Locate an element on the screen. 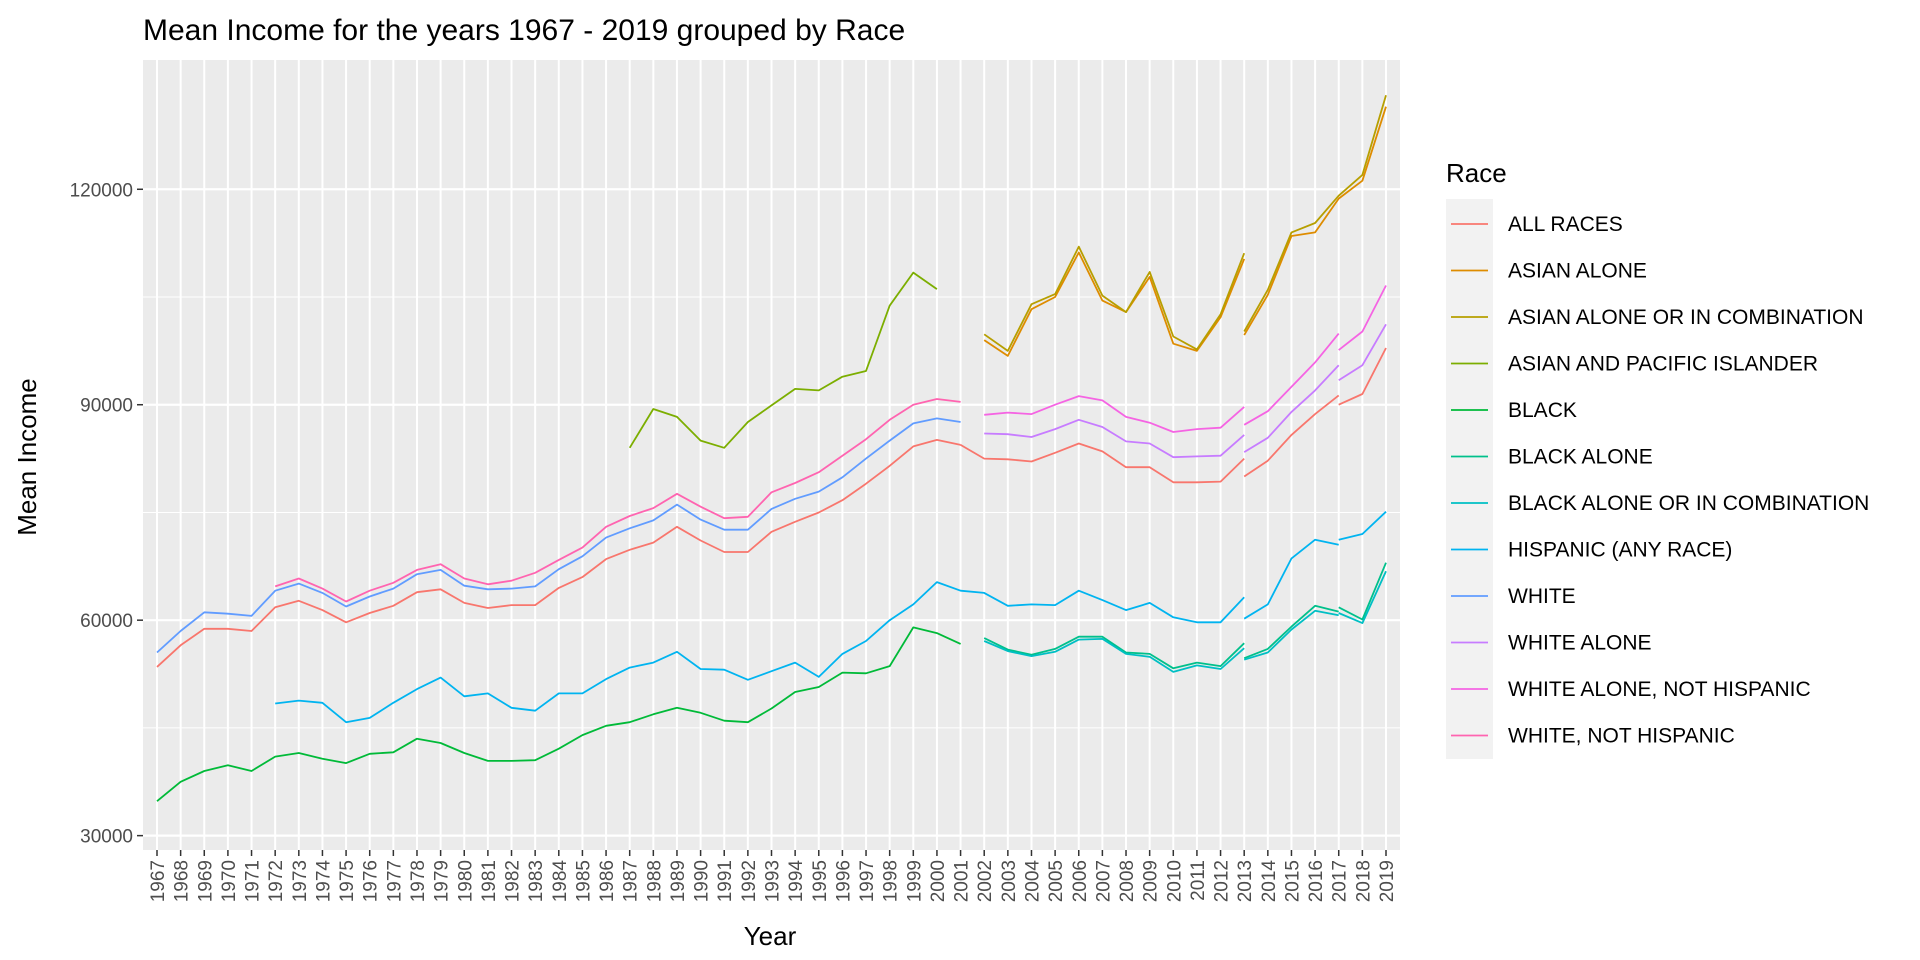 The image size is (1920, 960). legend-item: BLACK is located at coordinates (1514, 410).